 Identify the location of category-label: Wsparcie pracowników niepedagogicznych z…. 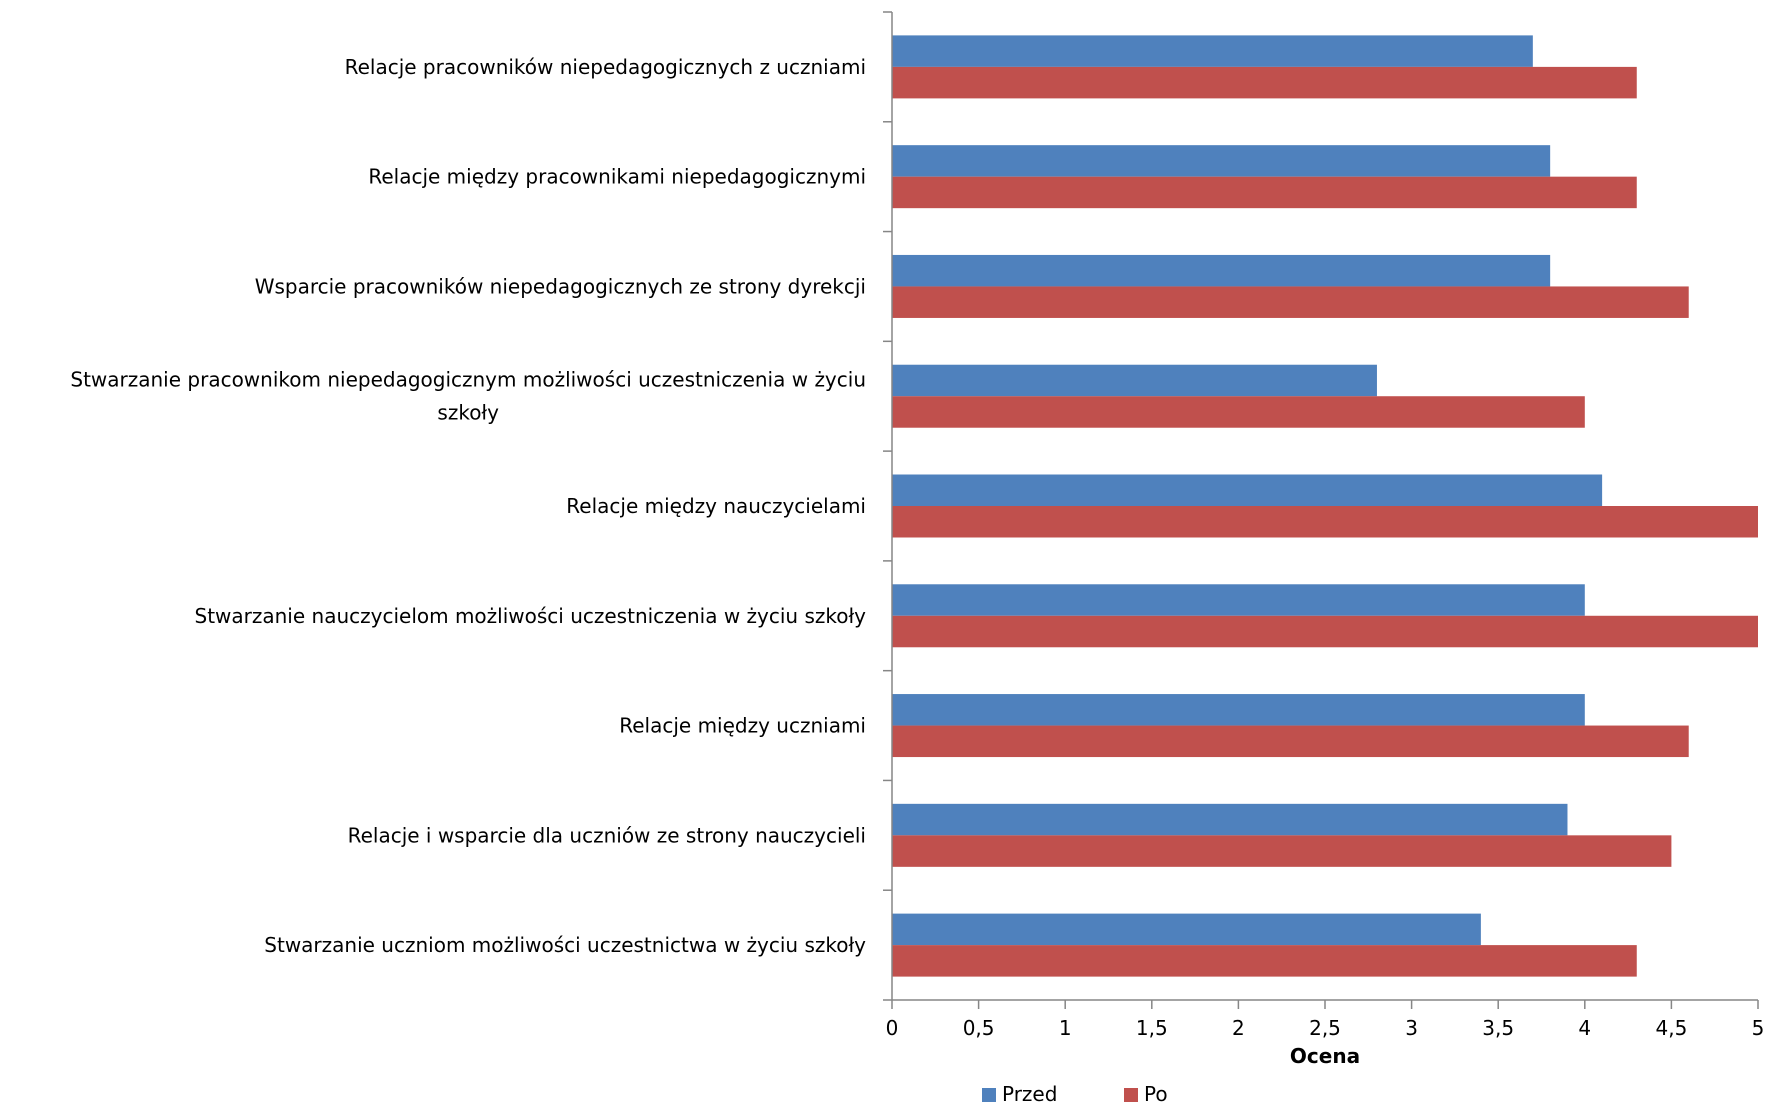
(560, 286).